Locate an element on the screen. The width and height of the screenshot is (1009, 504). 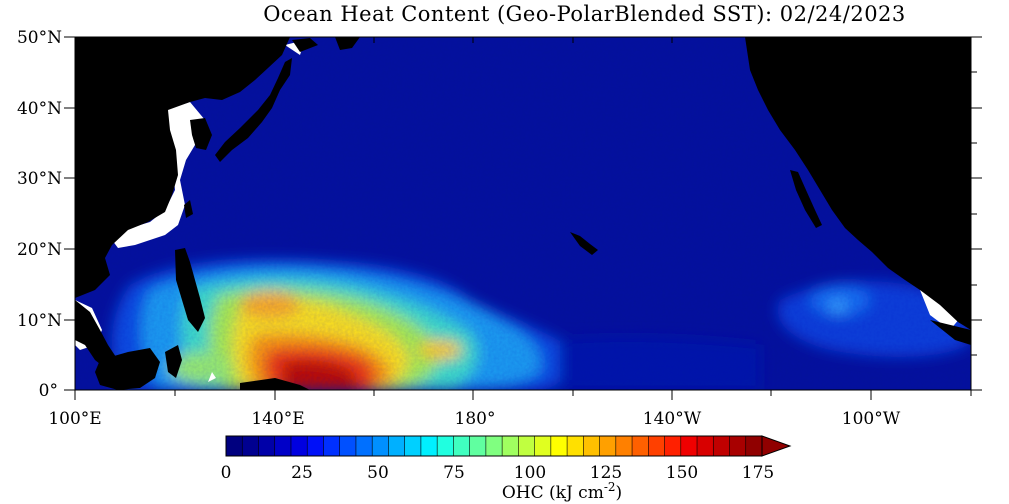
colorbar-tick-label: 100 is located at coordinates (530, 473).